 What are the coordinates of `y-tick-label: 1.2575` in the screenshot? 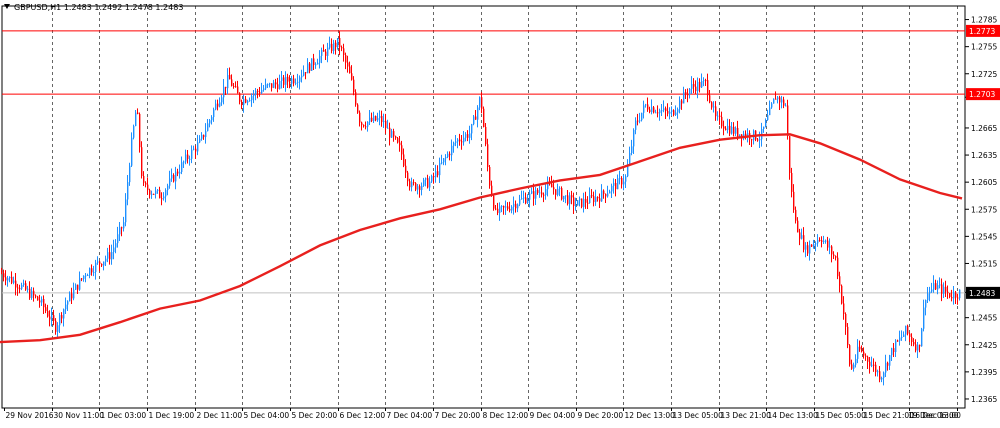 It's located at (984, 209).